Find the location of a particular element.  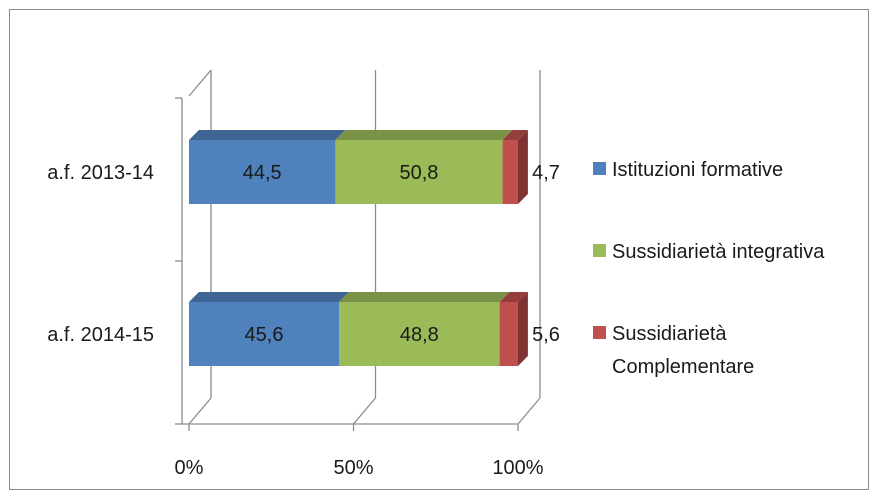

data-label: 5,6 is located at coordinates (546, 335).